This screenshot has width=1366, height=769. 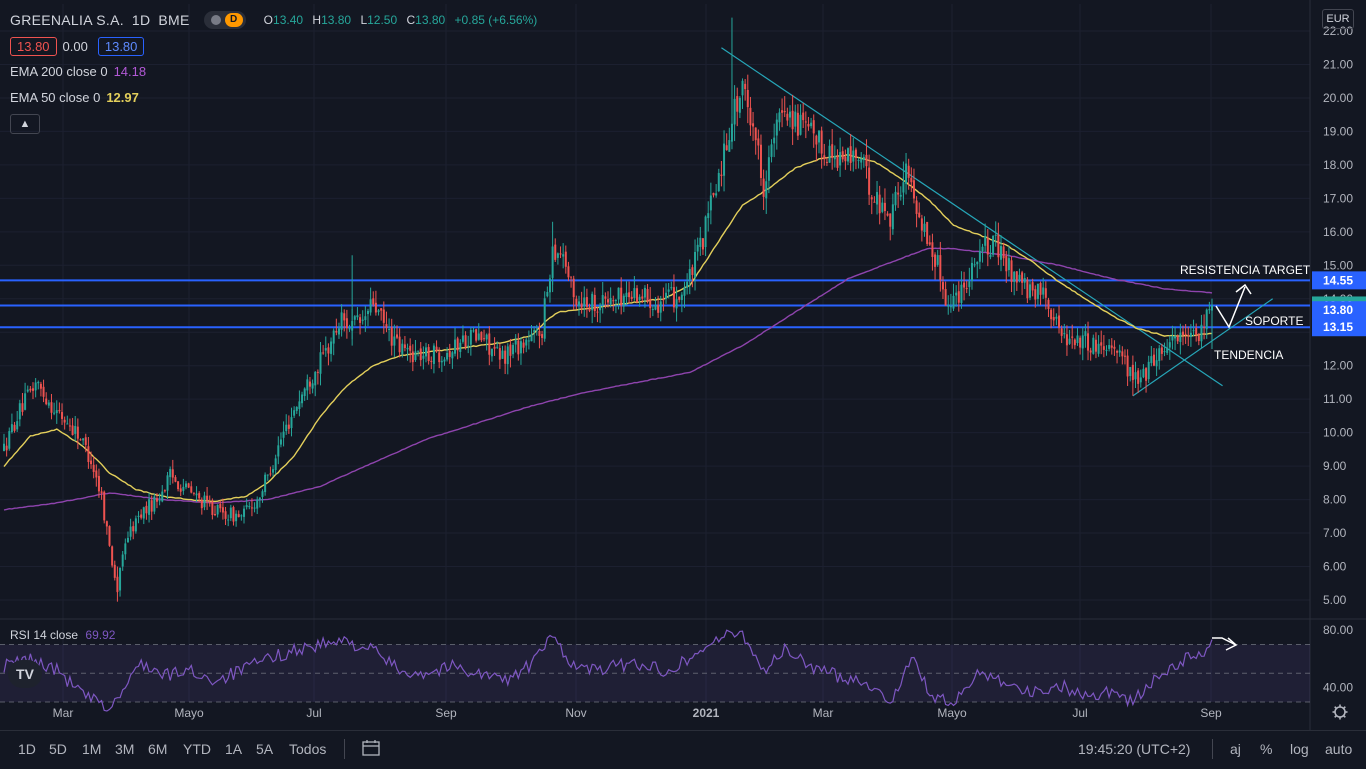 What do you see at coordinates (1266, 749) in the screenshot?
I see `percent-button: %` at bounding box center [1266, 749].